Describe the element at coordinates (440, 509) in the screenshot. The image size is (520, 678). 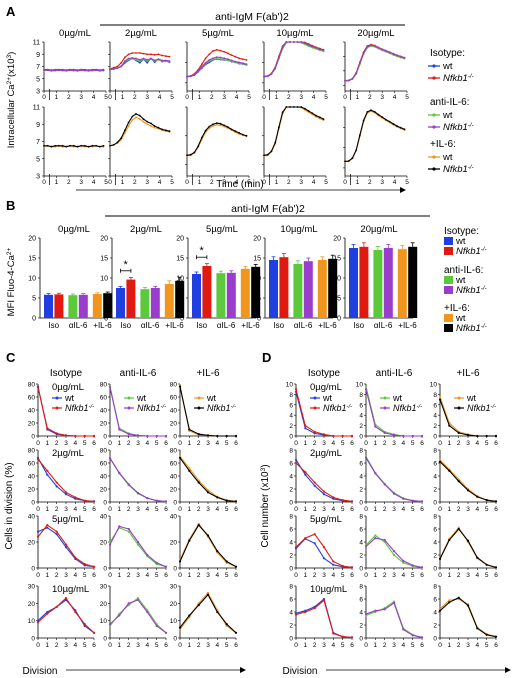
I see `d-xtick-label-r1-c2-0: 0` at that location.